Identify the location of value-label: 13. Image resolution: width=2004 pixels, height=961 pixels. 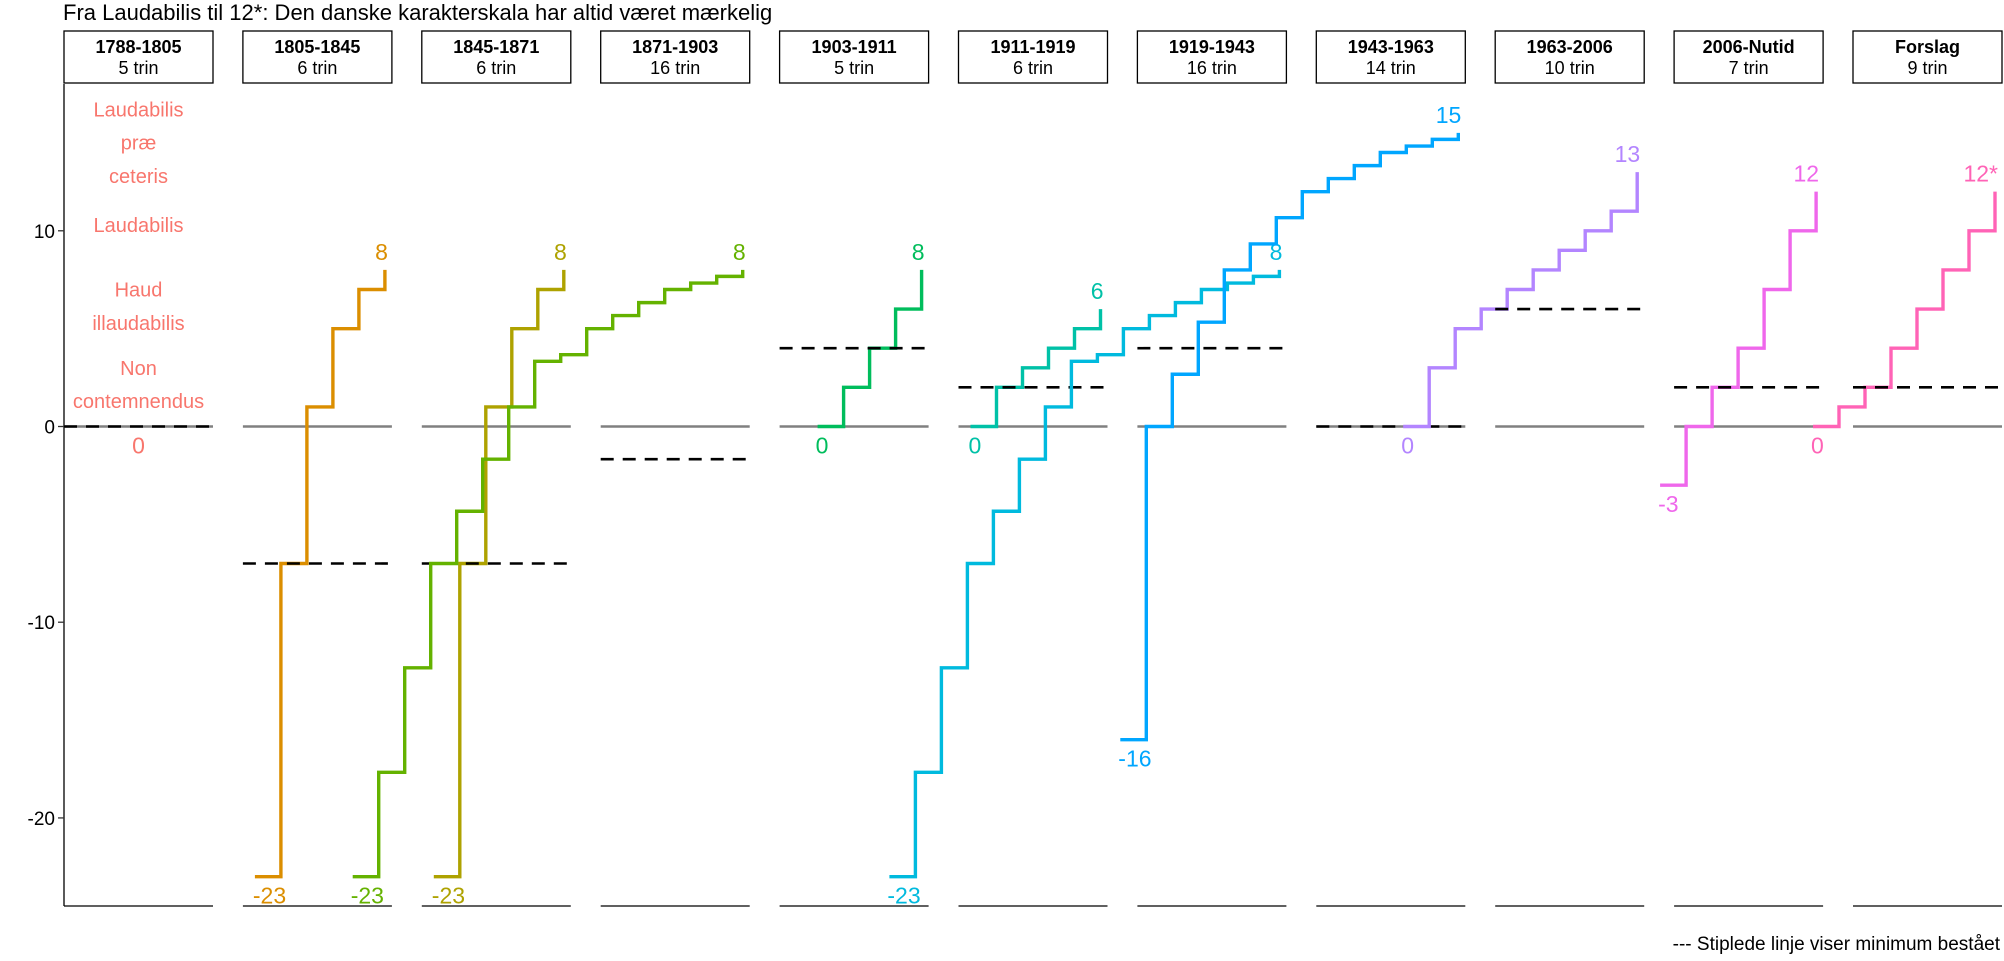
(1628, 154).